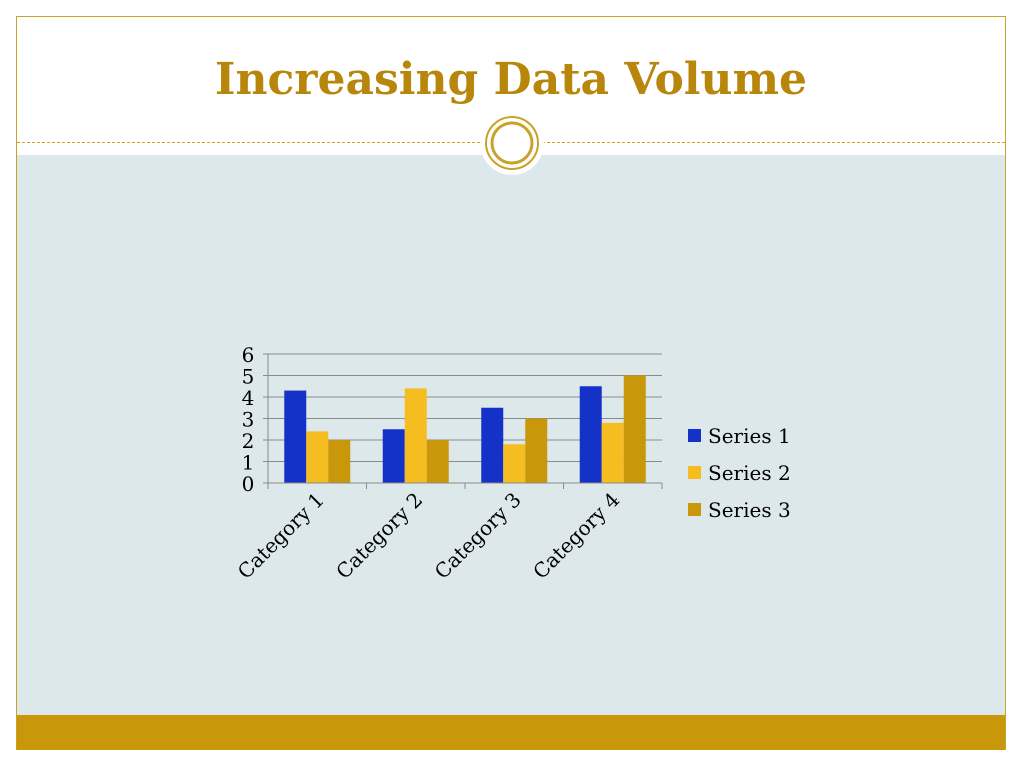 The image size is (1024, 768). Describe the element at coordinates (248, 398) in the screenshot. I see `y-tick-label: 4` at that location.